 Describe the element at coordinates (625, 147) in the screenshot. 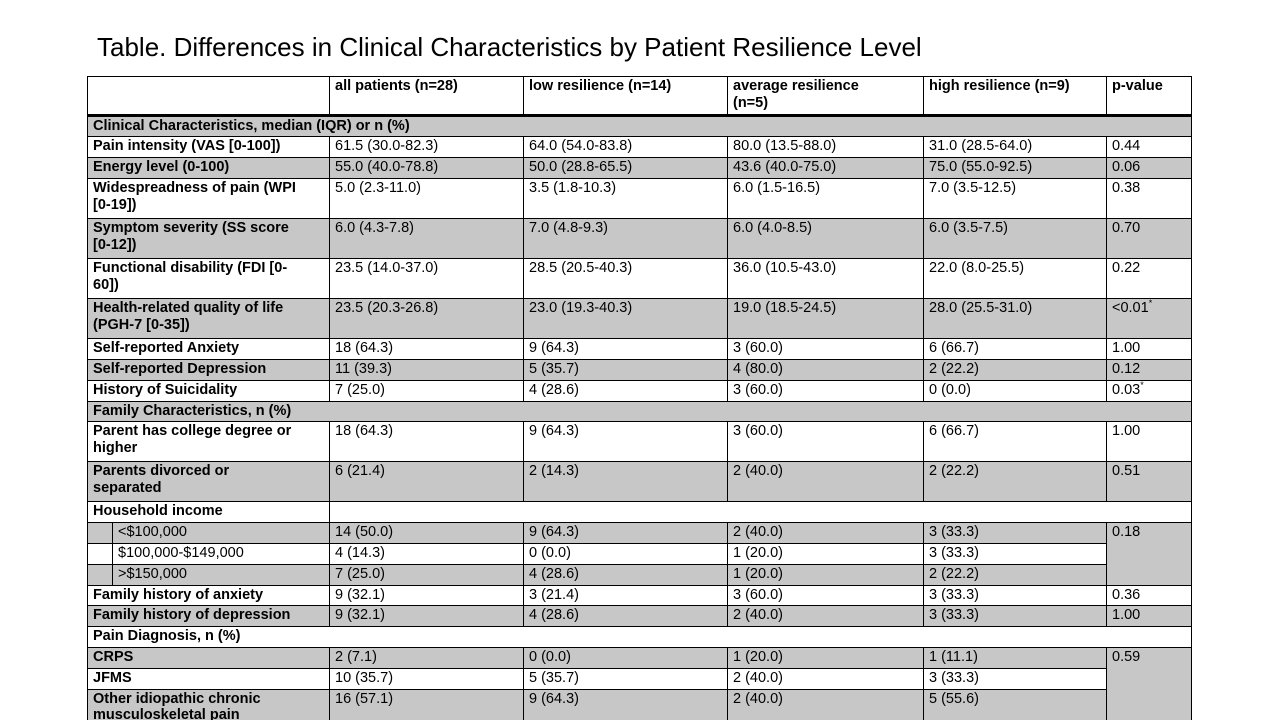

I see `cell-value: 64.0 (54.0-83.8)` at that location.